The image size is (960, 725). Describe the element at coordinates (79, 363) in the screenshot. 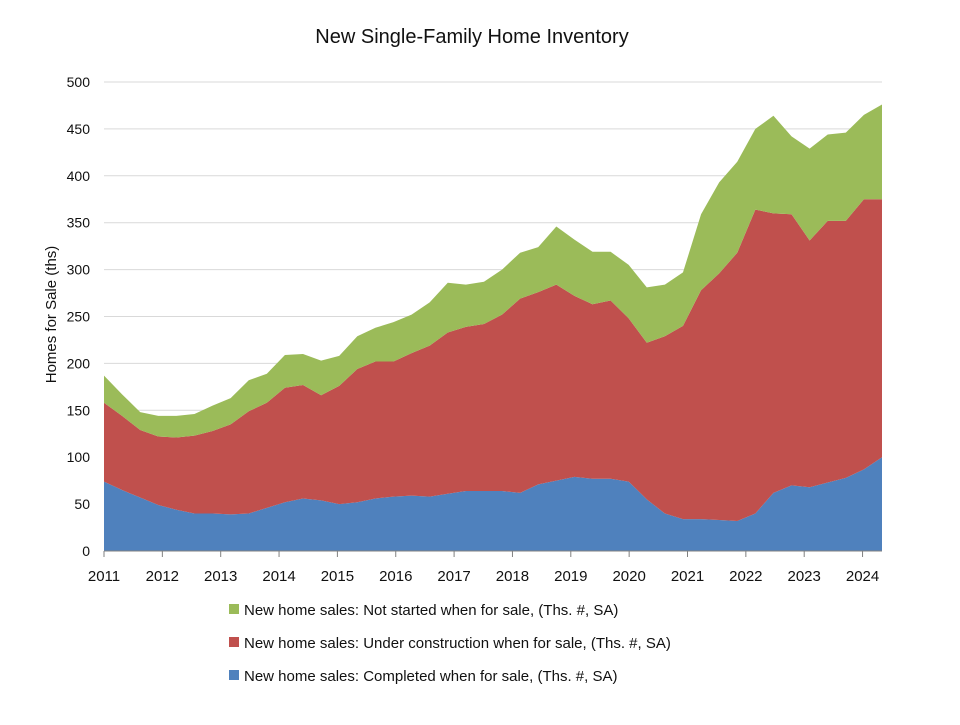

I see `y-tick-label: 200` at that location.